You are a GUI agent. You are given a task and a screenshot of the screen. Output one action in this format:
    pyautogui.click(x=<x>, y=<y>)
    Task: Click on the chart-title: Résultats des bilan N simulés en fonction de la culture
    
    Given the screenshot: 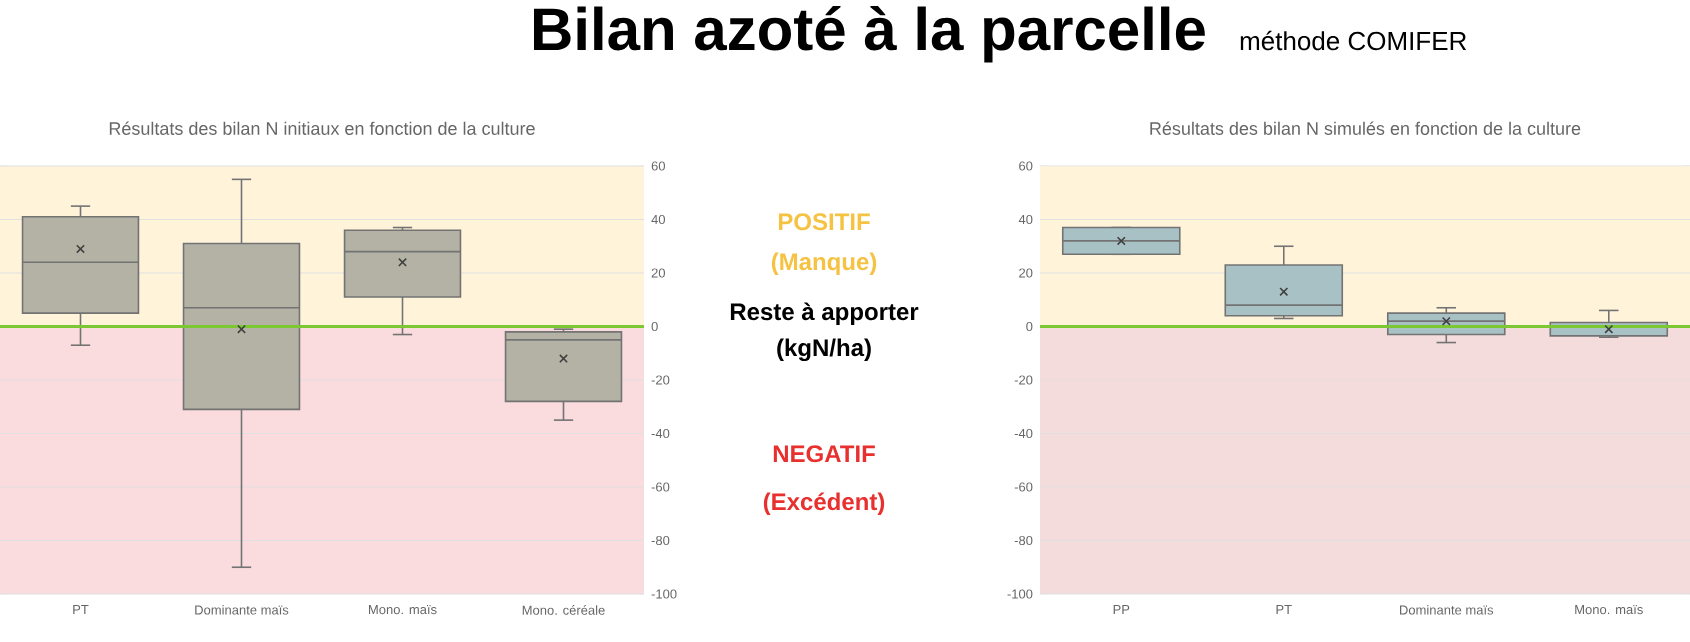 What is the action you would take?
    pyautogui.click(x=1365, y=128)
    